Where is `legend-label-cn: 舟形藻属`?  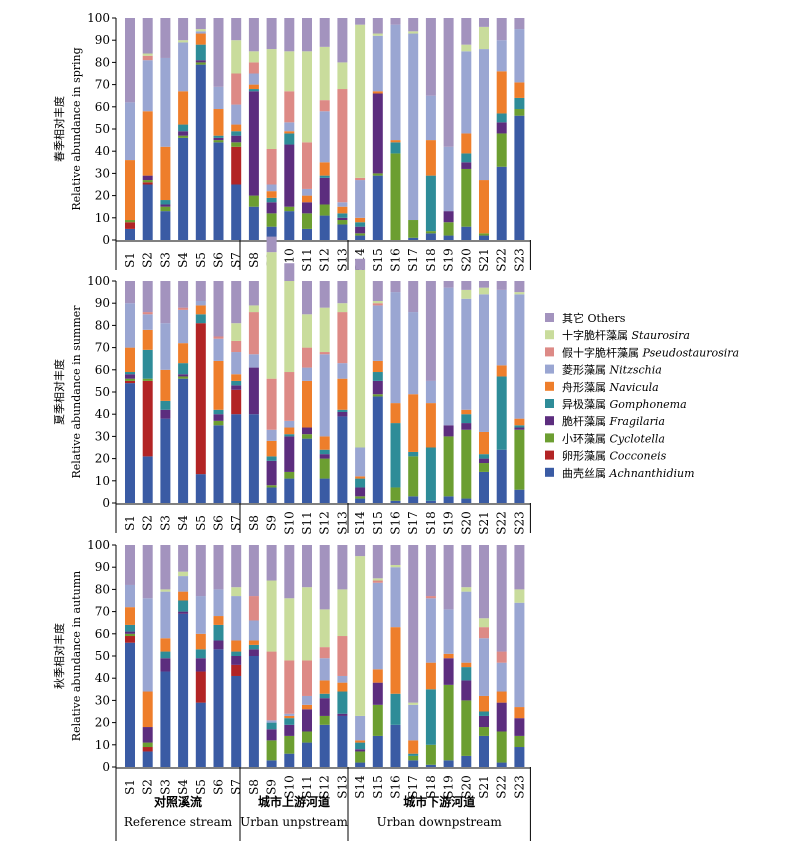 legend-label-cn: 舟形藻属 is located at coordinates (586, 387).